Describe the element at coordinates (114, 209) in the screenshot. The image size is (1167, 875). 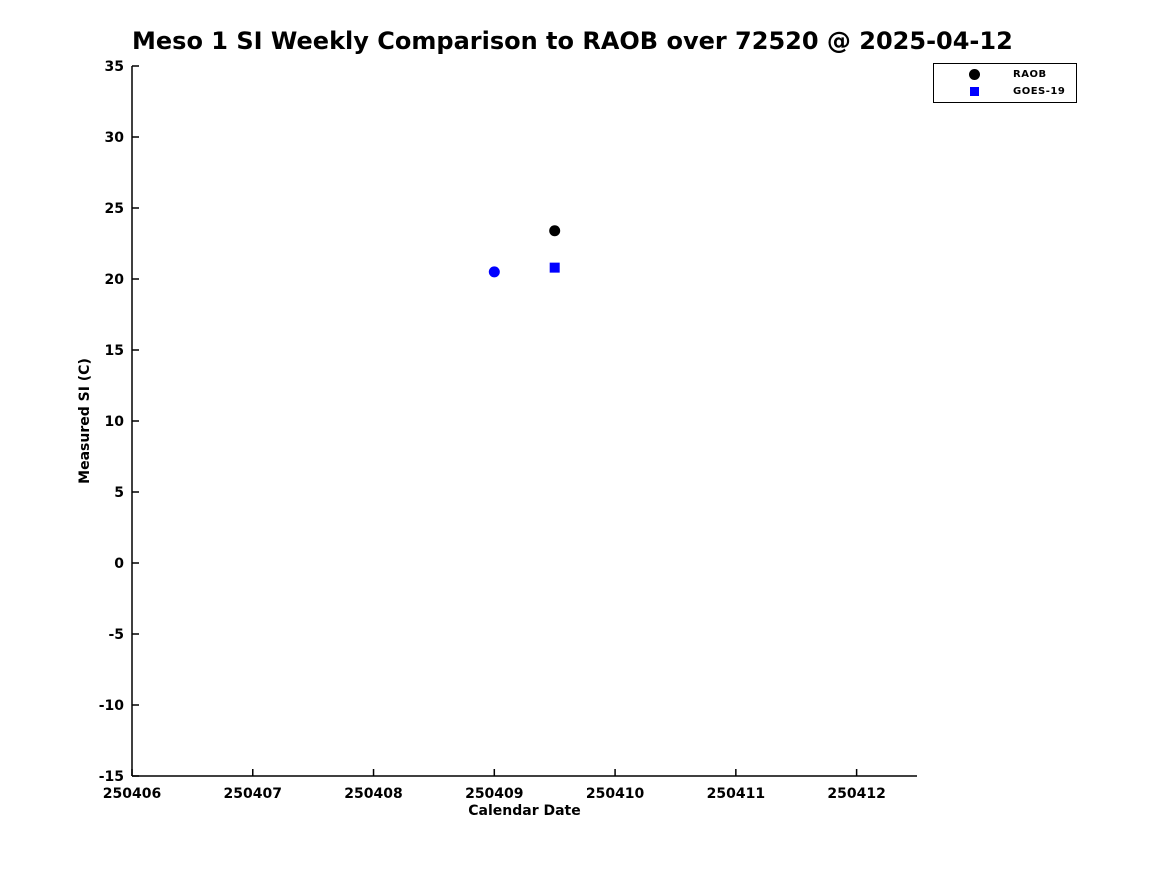
I see `y-tick-label: 25` at that location.